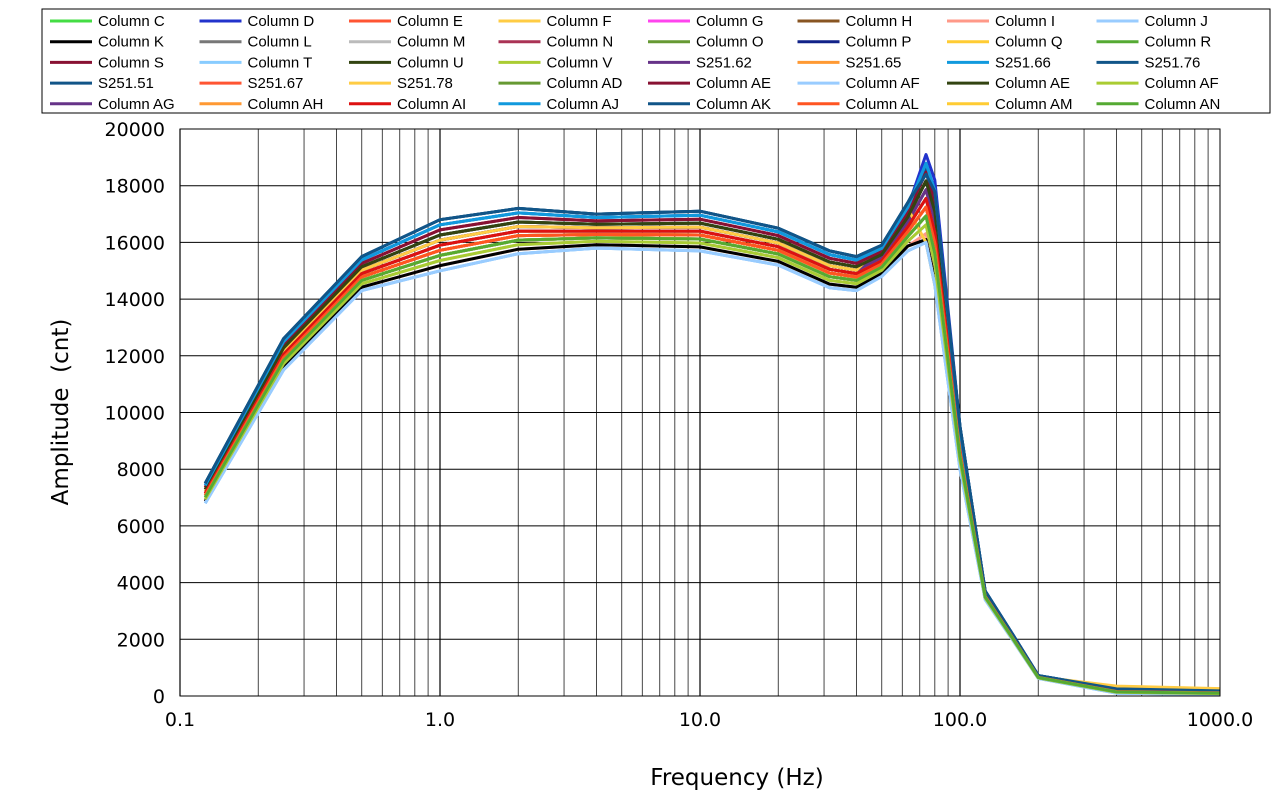 Image resolution: width=1285 pixels, height=798 pixels. What do you see at coordinates (136, 104) in the screenshot?
I see `legend-label: Column AG` at bounding box center [136, 104].